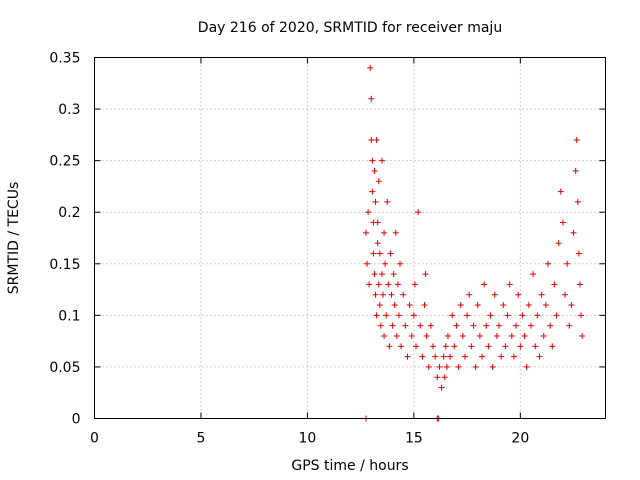  What do you see at coordinates (64, 368) in the screenshot?
I see `y-tick-label: 0.05` at bounding box center [64, 368].